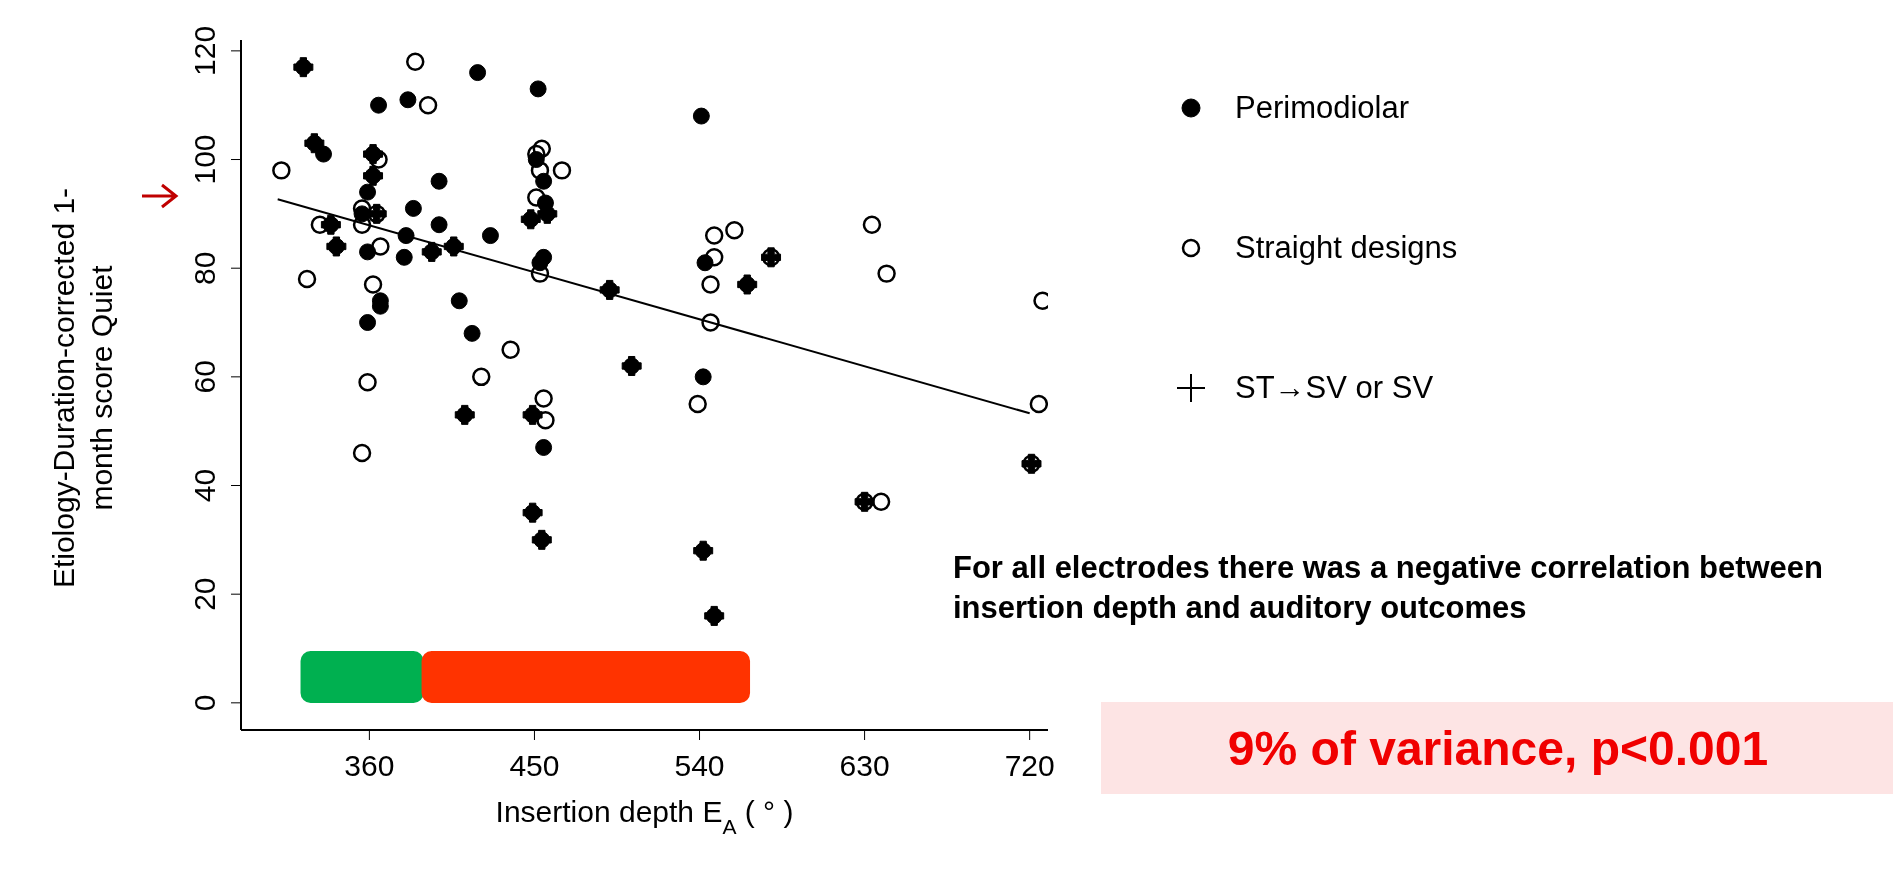 The width and height of the screenshot is (1893, 874). I want to click on legend-label: ST→SV or SV, so click(1334, 388).